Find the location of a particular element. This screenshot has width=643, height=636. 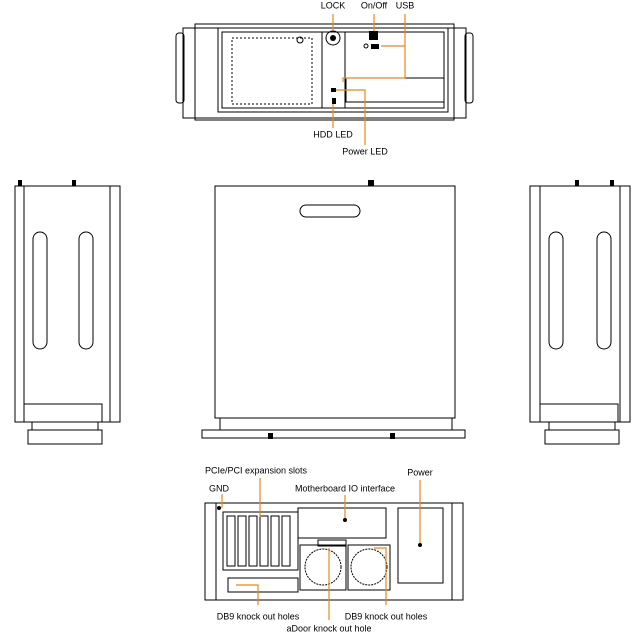

label: aDoor knock out hole is located at coordinates (328, 628).